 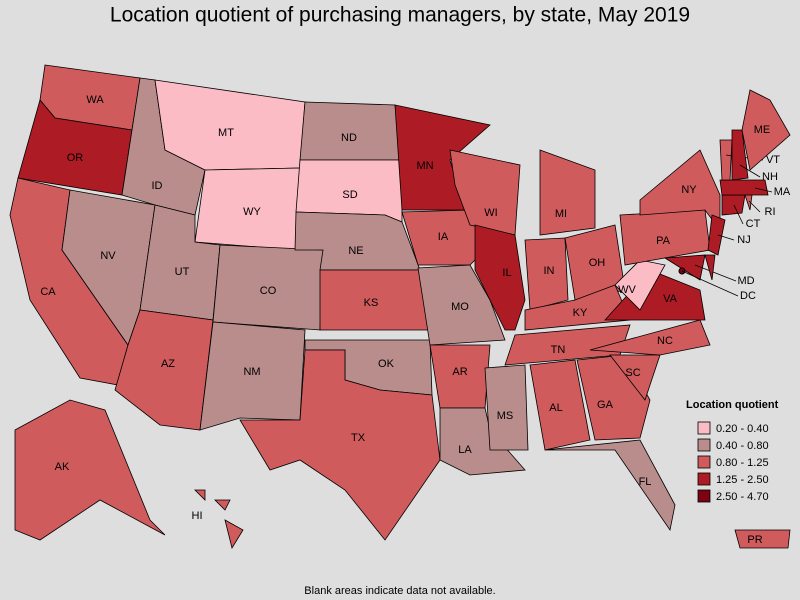 I want to click on state-label: LA, so click(x=465, y=450).